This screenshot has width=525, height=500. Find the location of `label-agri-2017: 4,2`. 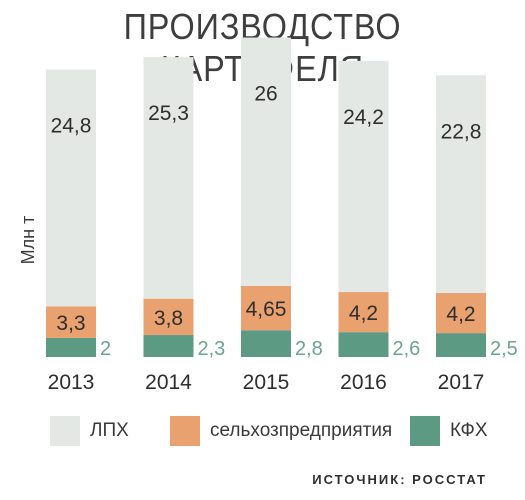

label-agri-2017: 4,2 is located at coordinates (460, 314).